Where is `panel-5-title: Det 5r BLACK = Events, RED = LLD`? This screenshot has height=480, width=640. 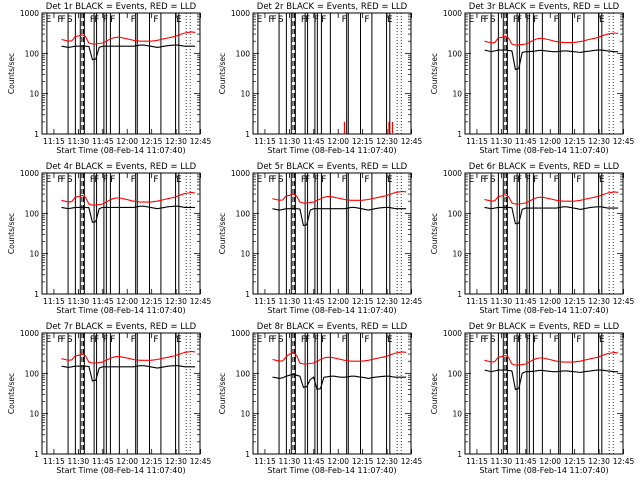 panel-5-title: Det 5r BLACK = Events, RED = LLD is located at coordinates (332, 167).